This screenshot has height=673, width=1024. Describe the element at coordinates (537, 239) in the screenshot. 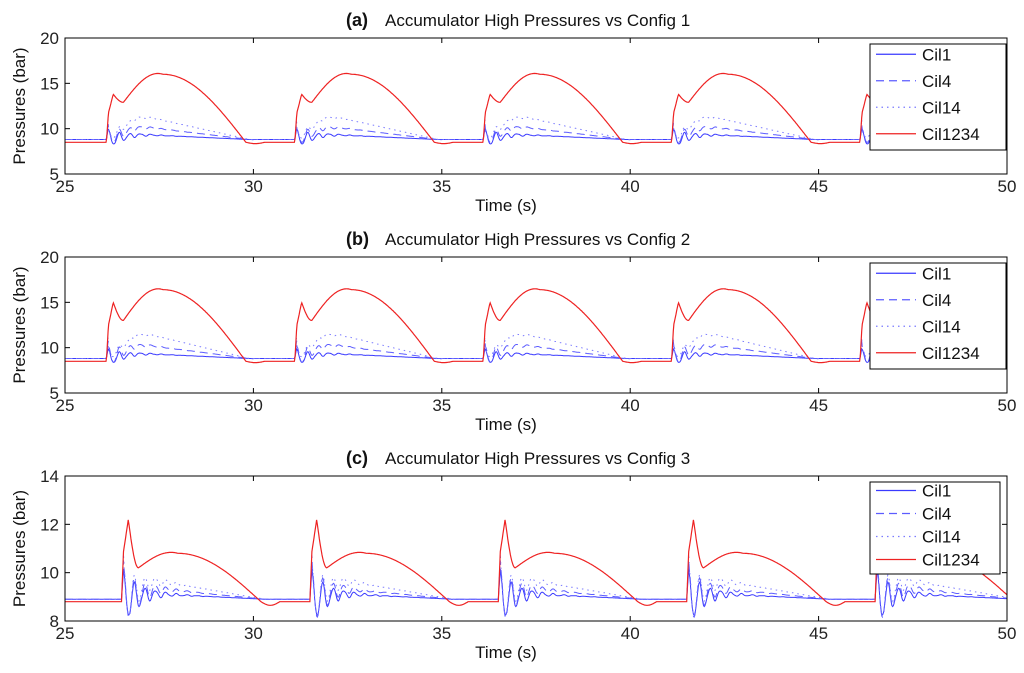

I see `chart-title: Accumulator High Pressures vs Config 2` at that location.